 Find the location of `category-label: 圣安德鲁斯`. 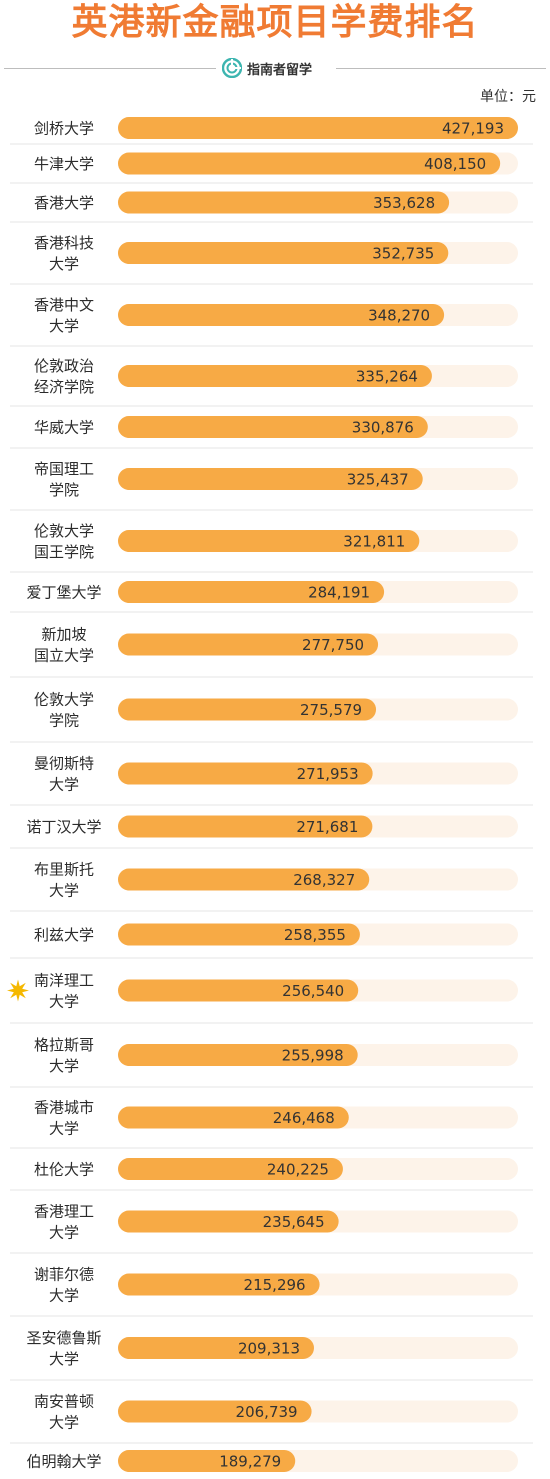

category-label: 圣安德鲁斯 is located at coordinates (63, 1338).